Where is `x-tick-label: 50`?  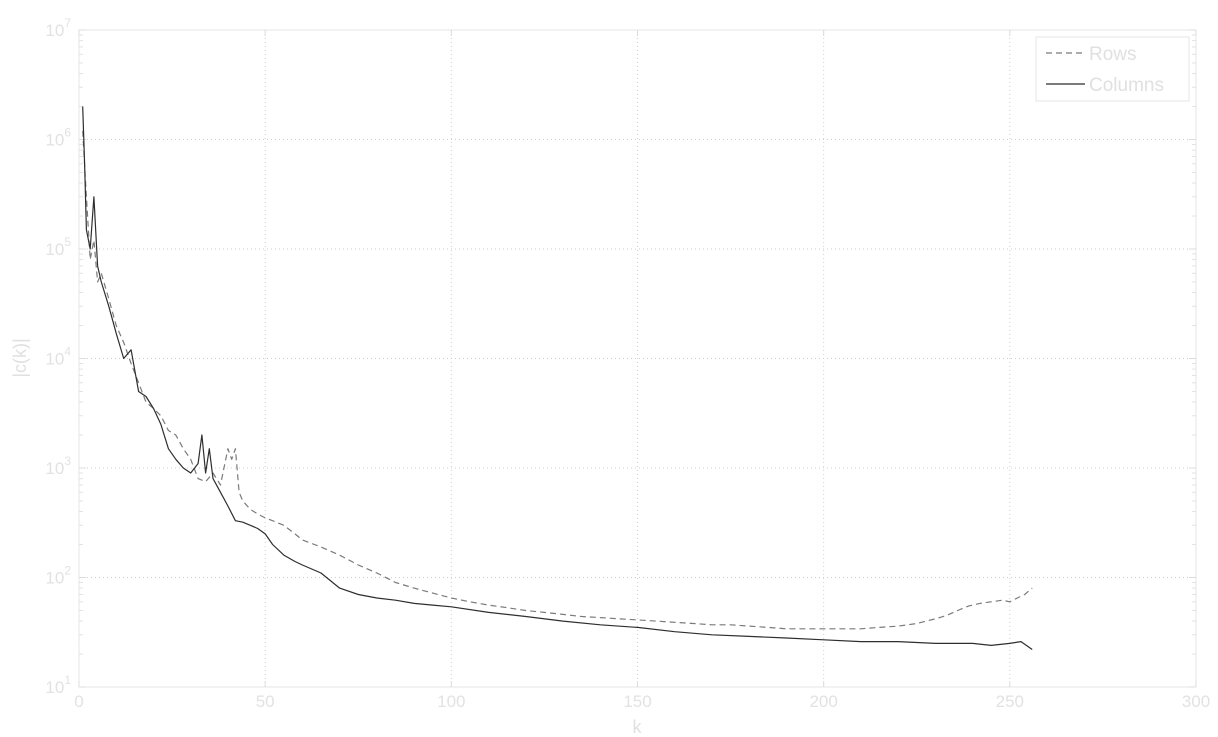
x-tick-label: 50 is located at coordinates (265, 701).